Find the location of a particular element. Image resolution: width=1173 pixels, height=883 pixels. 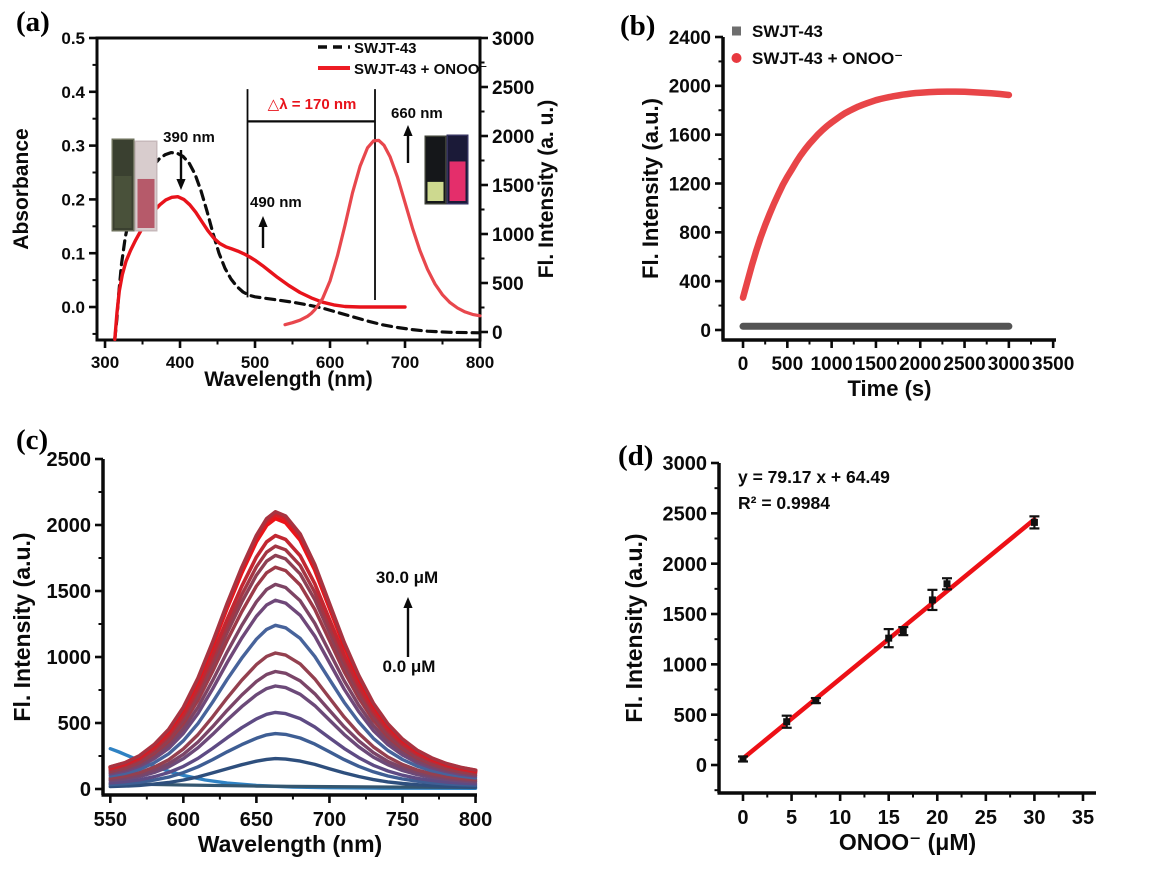

annotation-arrow-1-head is located at coordinates (263, 221).